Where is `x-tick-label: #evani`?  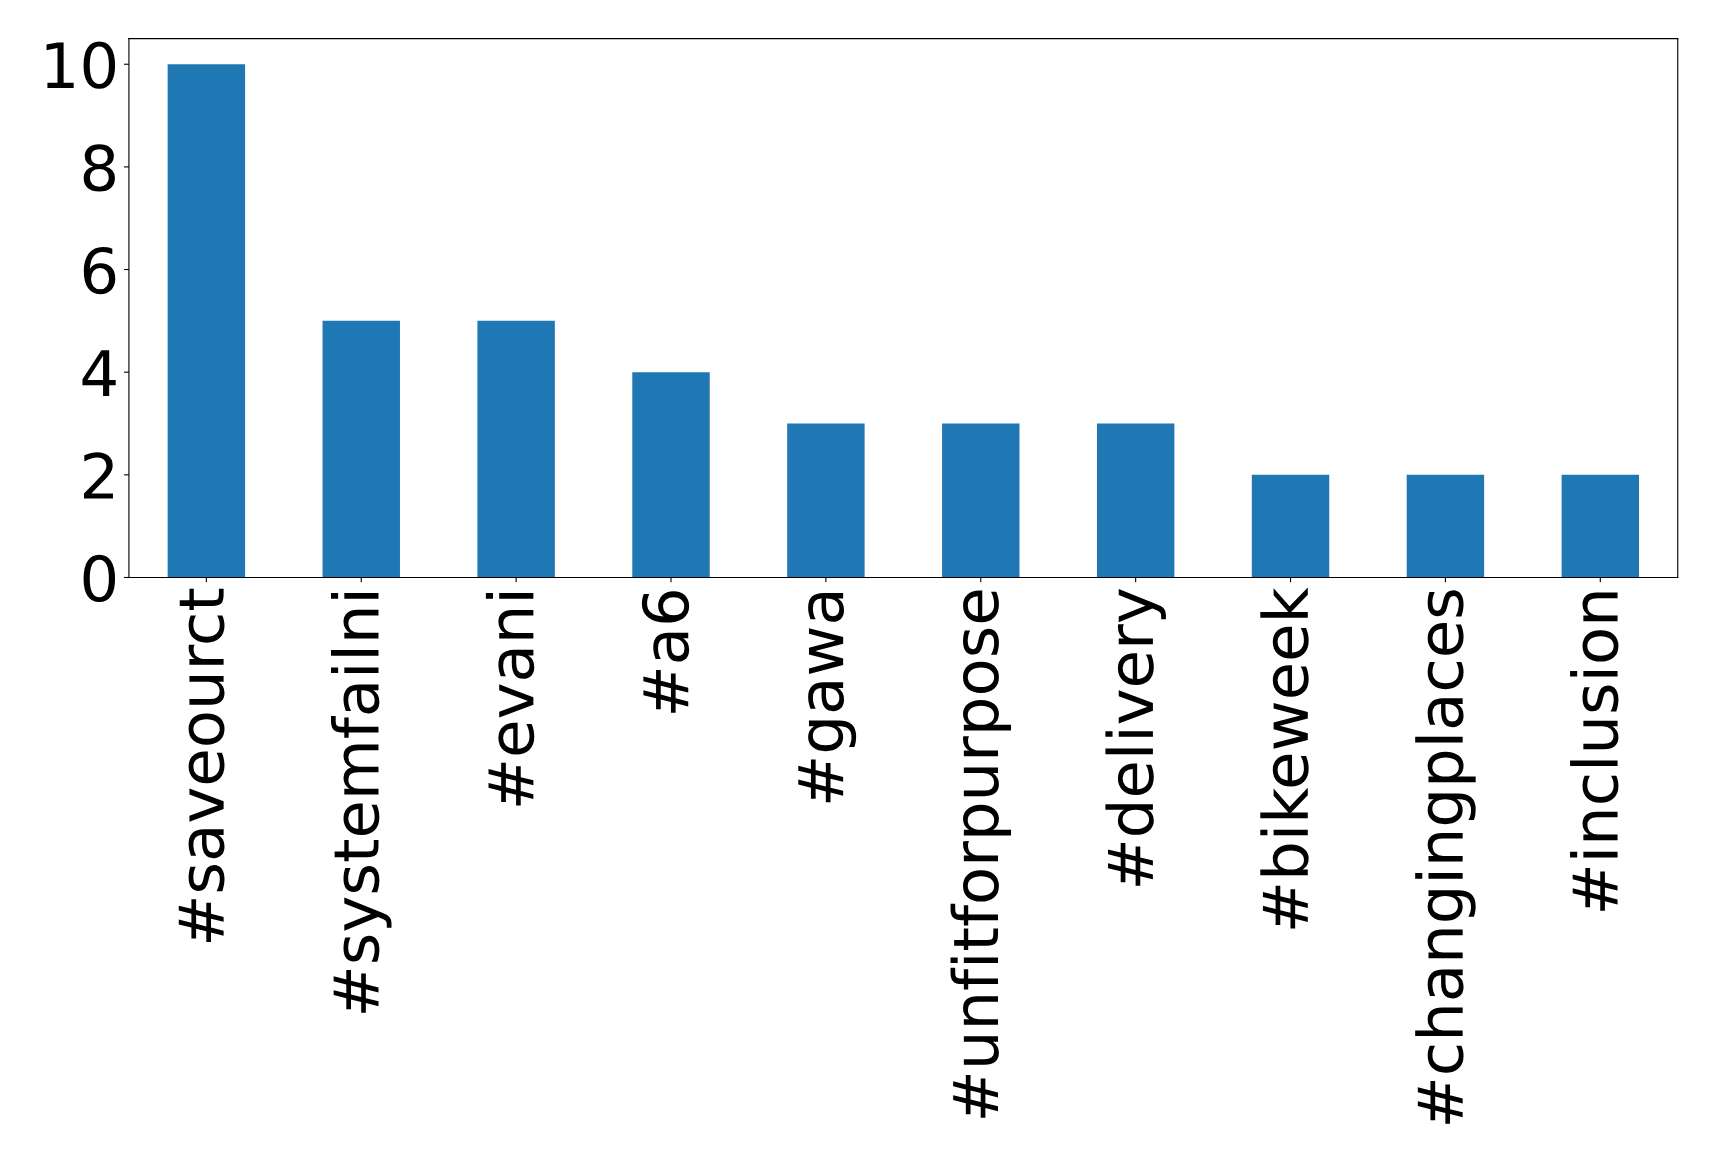 x-tick-label: #evani is located at coordinates (510, 699).